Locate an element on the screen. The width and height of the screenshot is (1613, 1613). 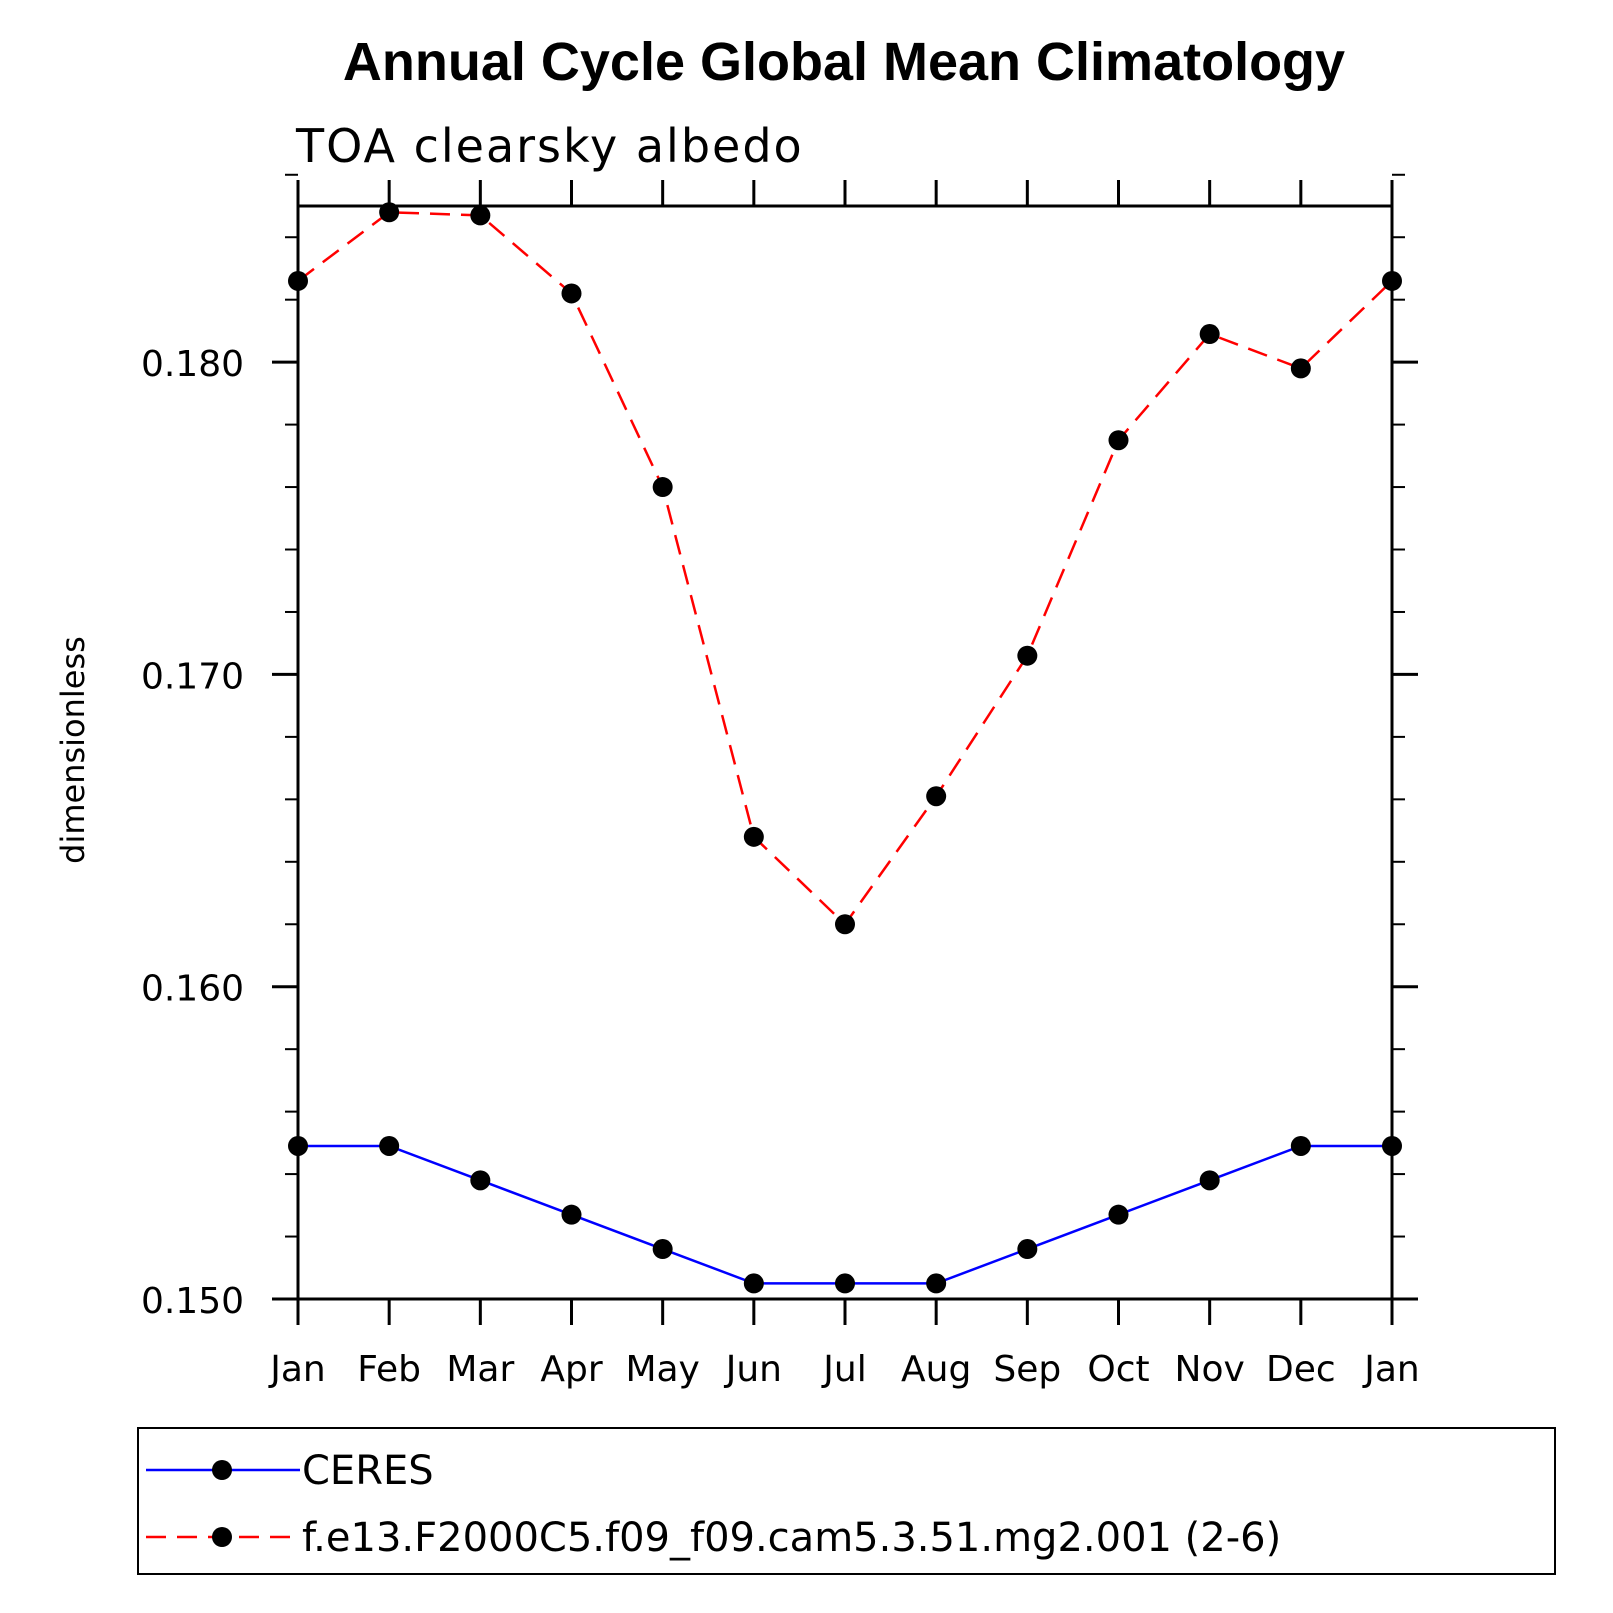
y-tick-label: 0.160 is located at coordinates (192, 989).